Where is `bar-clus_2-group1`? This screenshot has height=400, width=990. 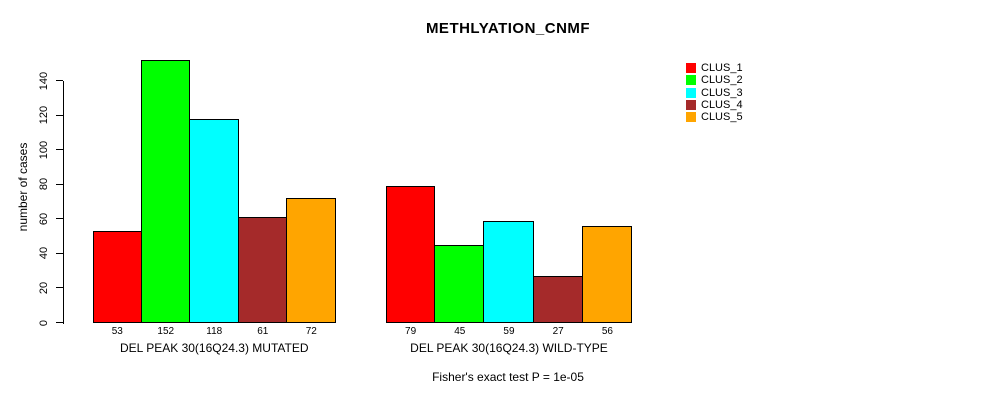 bar-clus_2-group1 is located at coordinates (165, 191).